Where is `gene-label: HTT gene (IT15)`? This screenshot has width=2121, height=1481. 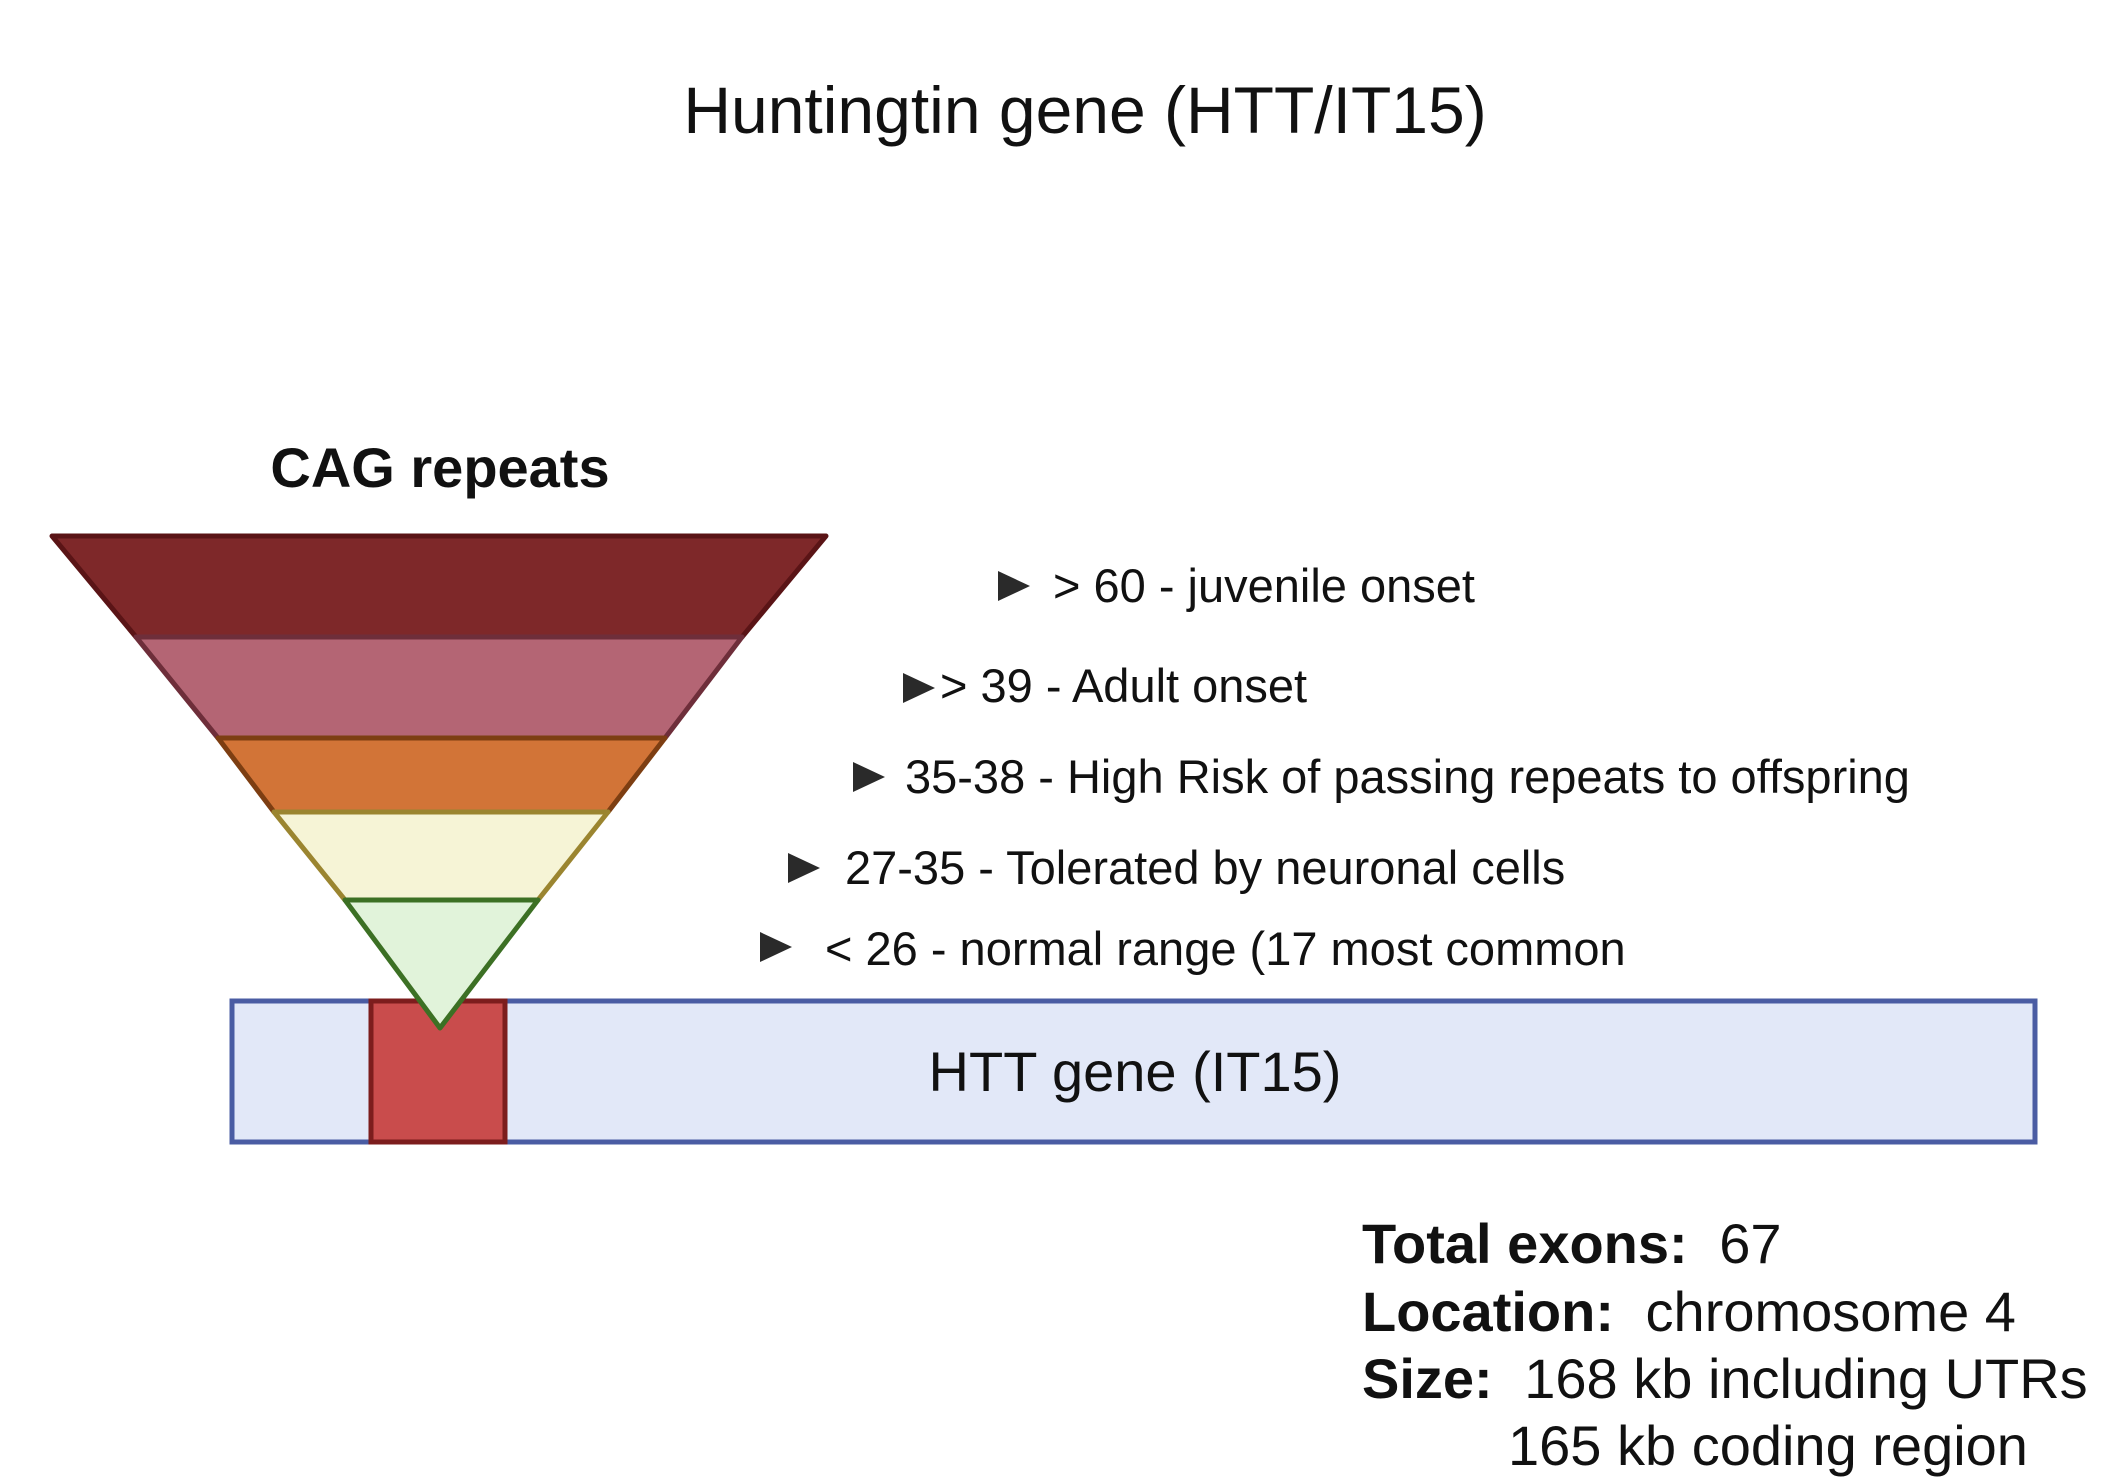 gene-label: HTT gene (IT15) is located at coordinates (1135, 1071).